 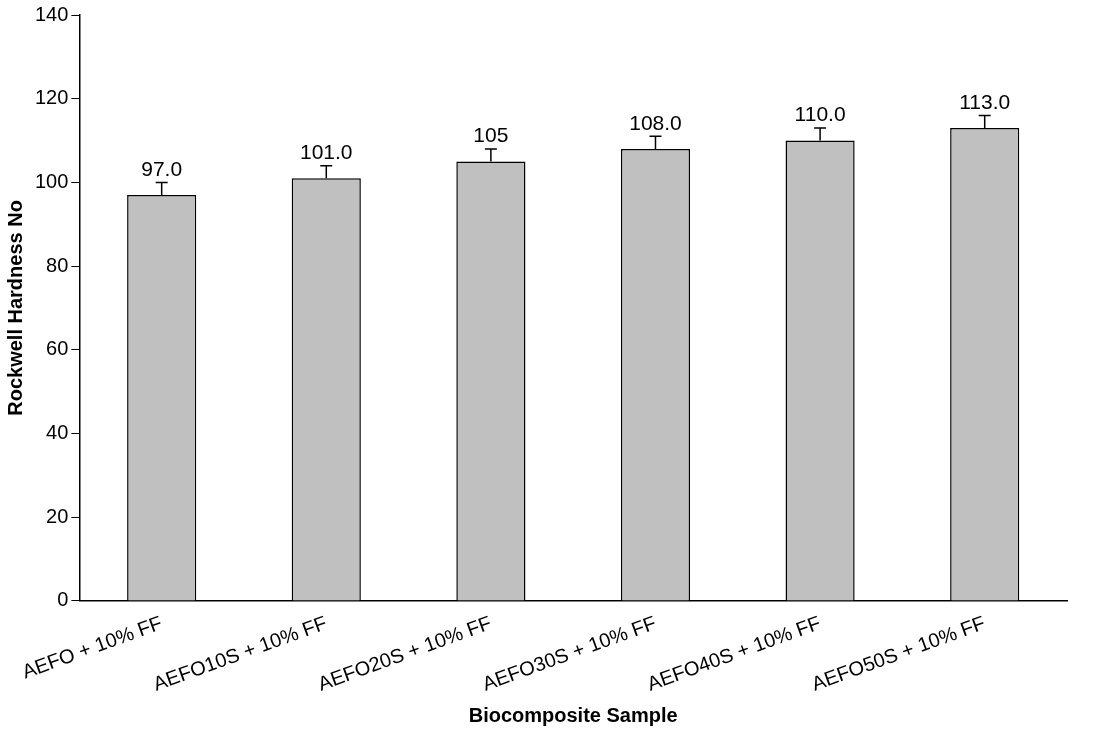 I want to click on data-label: 97.0, so click(x=162, y=168).